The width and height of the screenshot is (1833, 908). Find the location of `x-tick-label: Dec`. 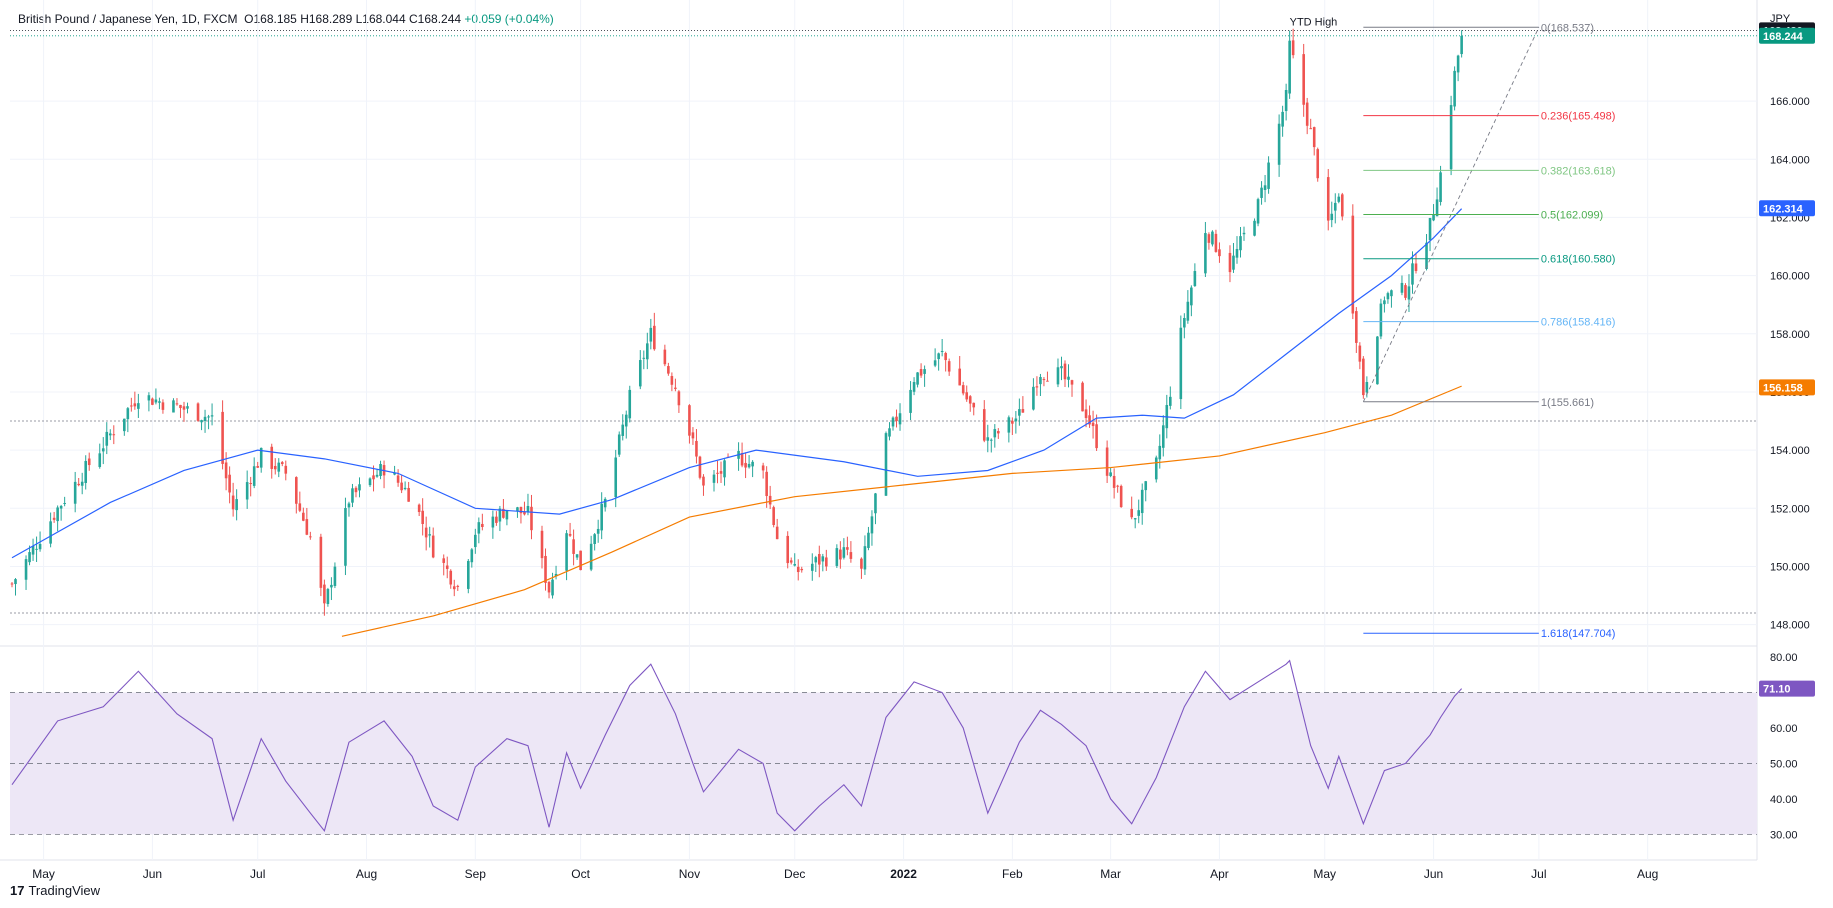

x-tick-label: Dec is located at coordinates (794, 874).